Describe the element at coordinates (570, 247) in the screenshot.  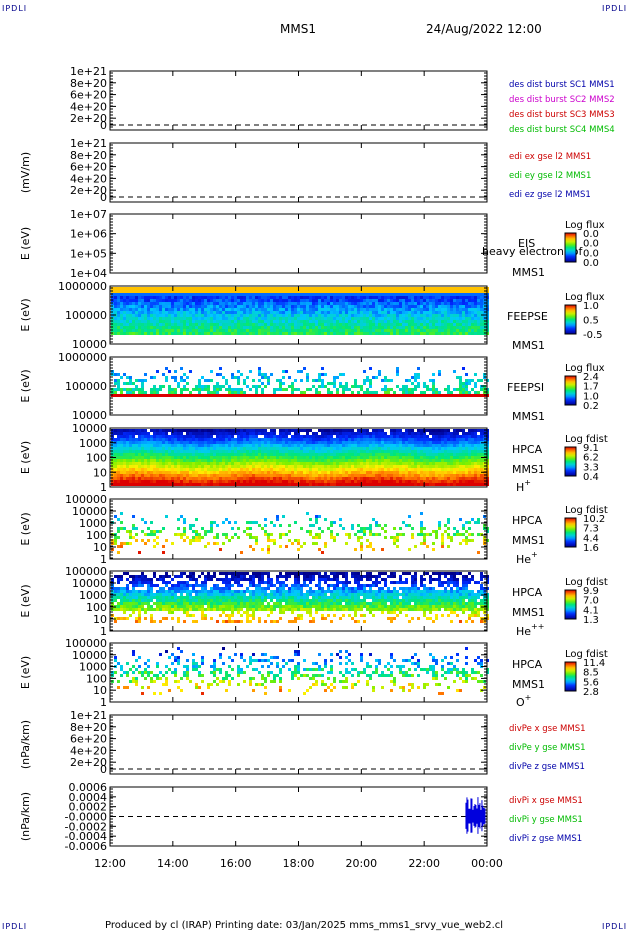
I see `colorbar` at that location.